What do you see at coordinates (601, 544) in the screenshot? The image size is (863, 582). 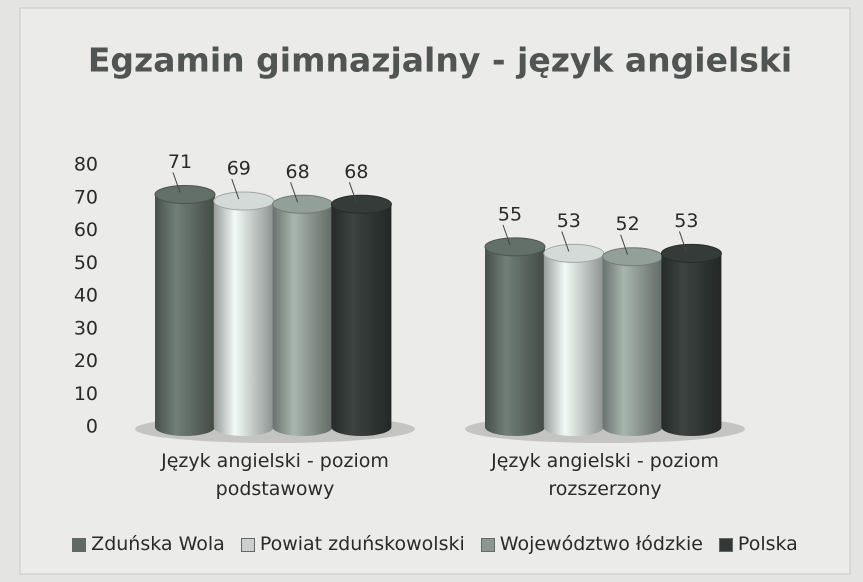 I see `legend-label: Województwo łódzkie` at bounding box center [601, 544].